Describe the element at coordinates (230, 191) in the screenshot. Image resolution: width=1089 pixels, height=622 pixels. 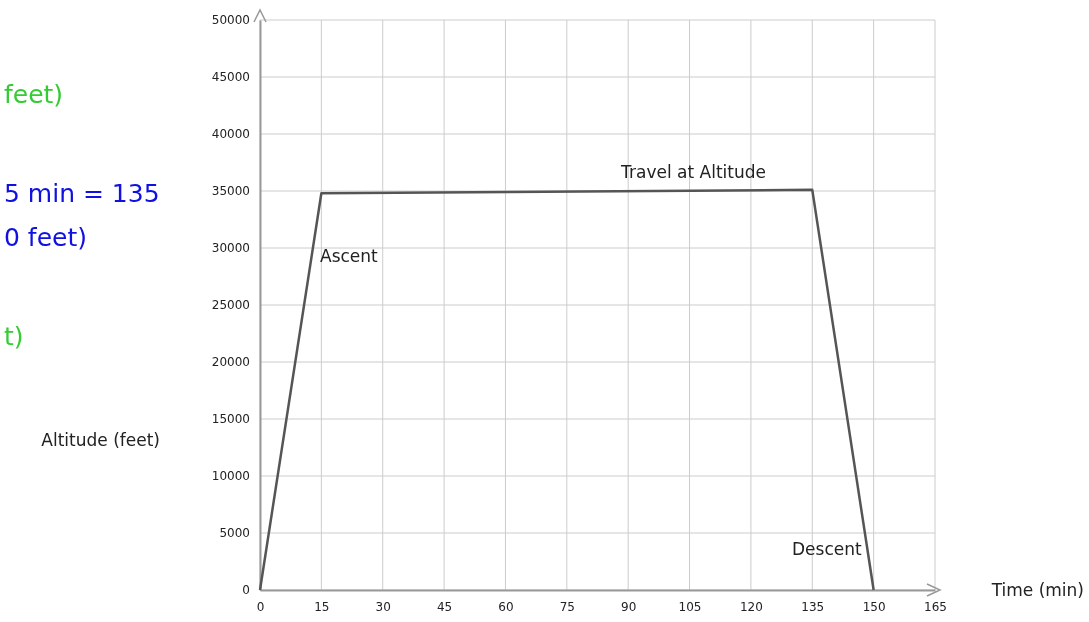
I see `y-tick-label: 35000` at that location.